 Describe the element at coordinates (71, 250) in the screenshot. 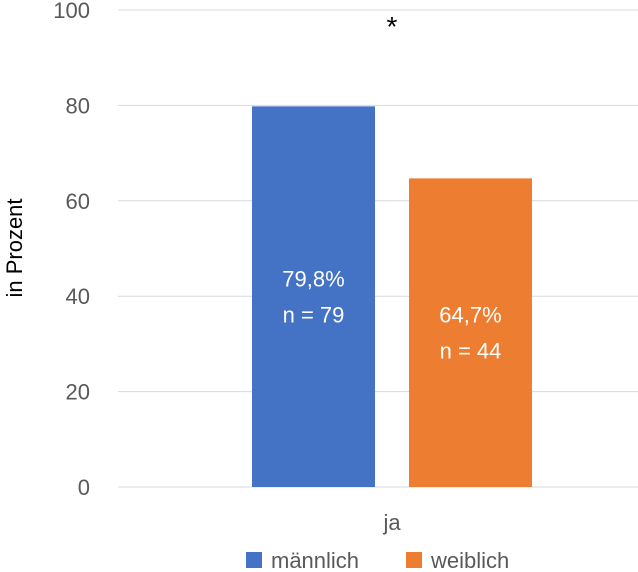

I see `y-axis-ticks: 0 20 40 60 80 100` at that location.